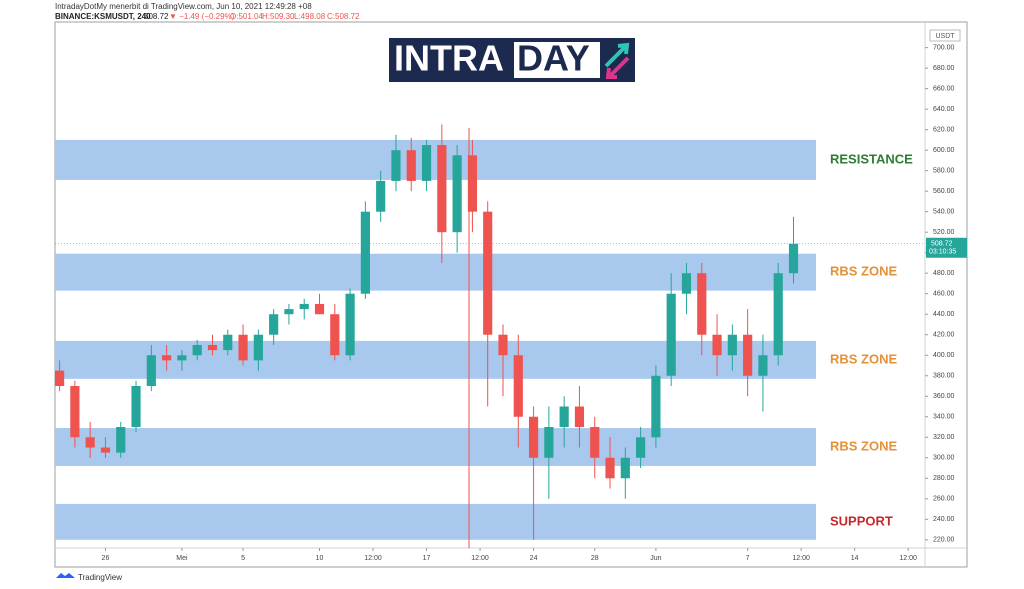 The height and width of the screenshot is (589, 1024). Describe the element at coordinates (944, 130) in the screenshot. I see `y-tick-label: 620.00` at that location.